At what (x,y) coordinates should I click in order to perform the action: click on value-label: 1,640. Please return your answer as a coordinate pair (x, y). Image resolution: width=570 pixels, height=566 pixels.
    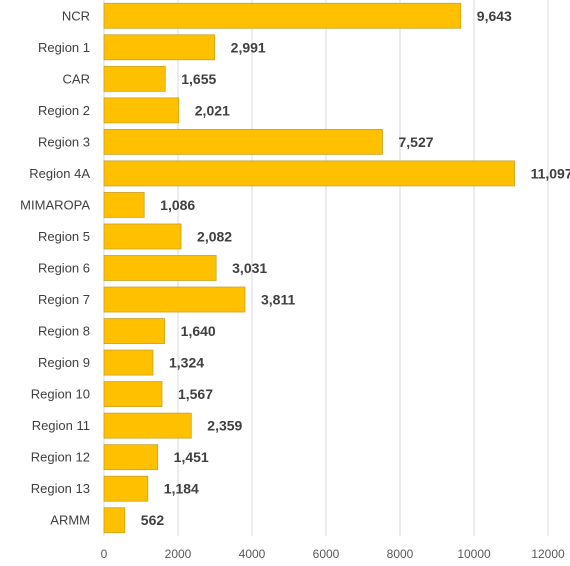
    Looking at the image, I should click on (198, 331).